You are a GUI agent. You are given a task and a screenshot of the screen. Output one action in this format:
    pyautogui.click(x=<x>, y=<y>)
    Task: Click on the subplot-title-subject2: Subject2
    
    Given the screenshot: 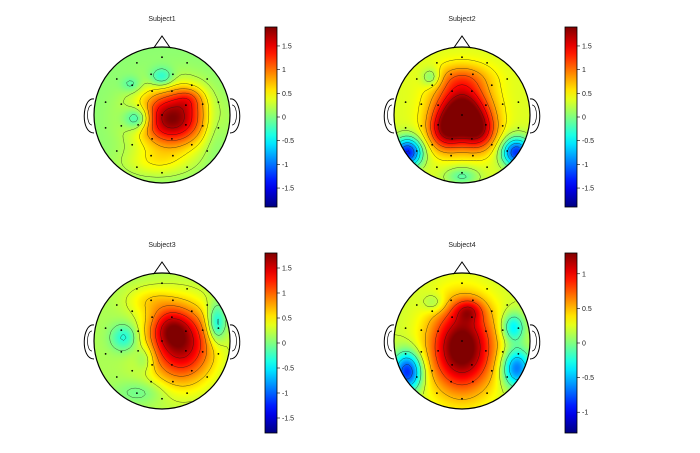 What is the action you would take?
    pyautogui.click(x=461, y=19)
    